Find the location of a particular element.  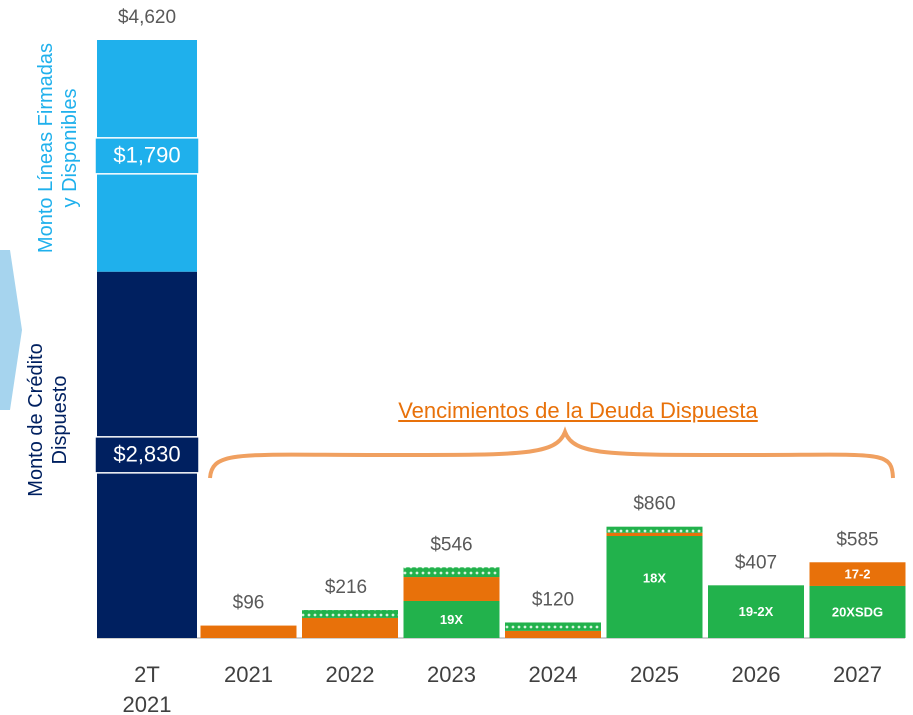

segment-label: 18X is located at coordinates (654, 577).